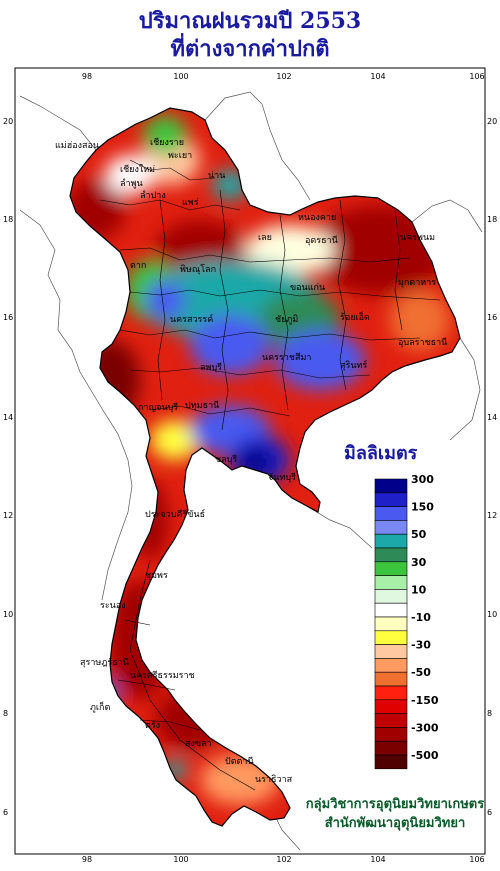 This screenshot has height=871, width=500. Describe the element at coordinates (476, 76) in the screenshot. I see `lon-tick-top: 106` at that location.